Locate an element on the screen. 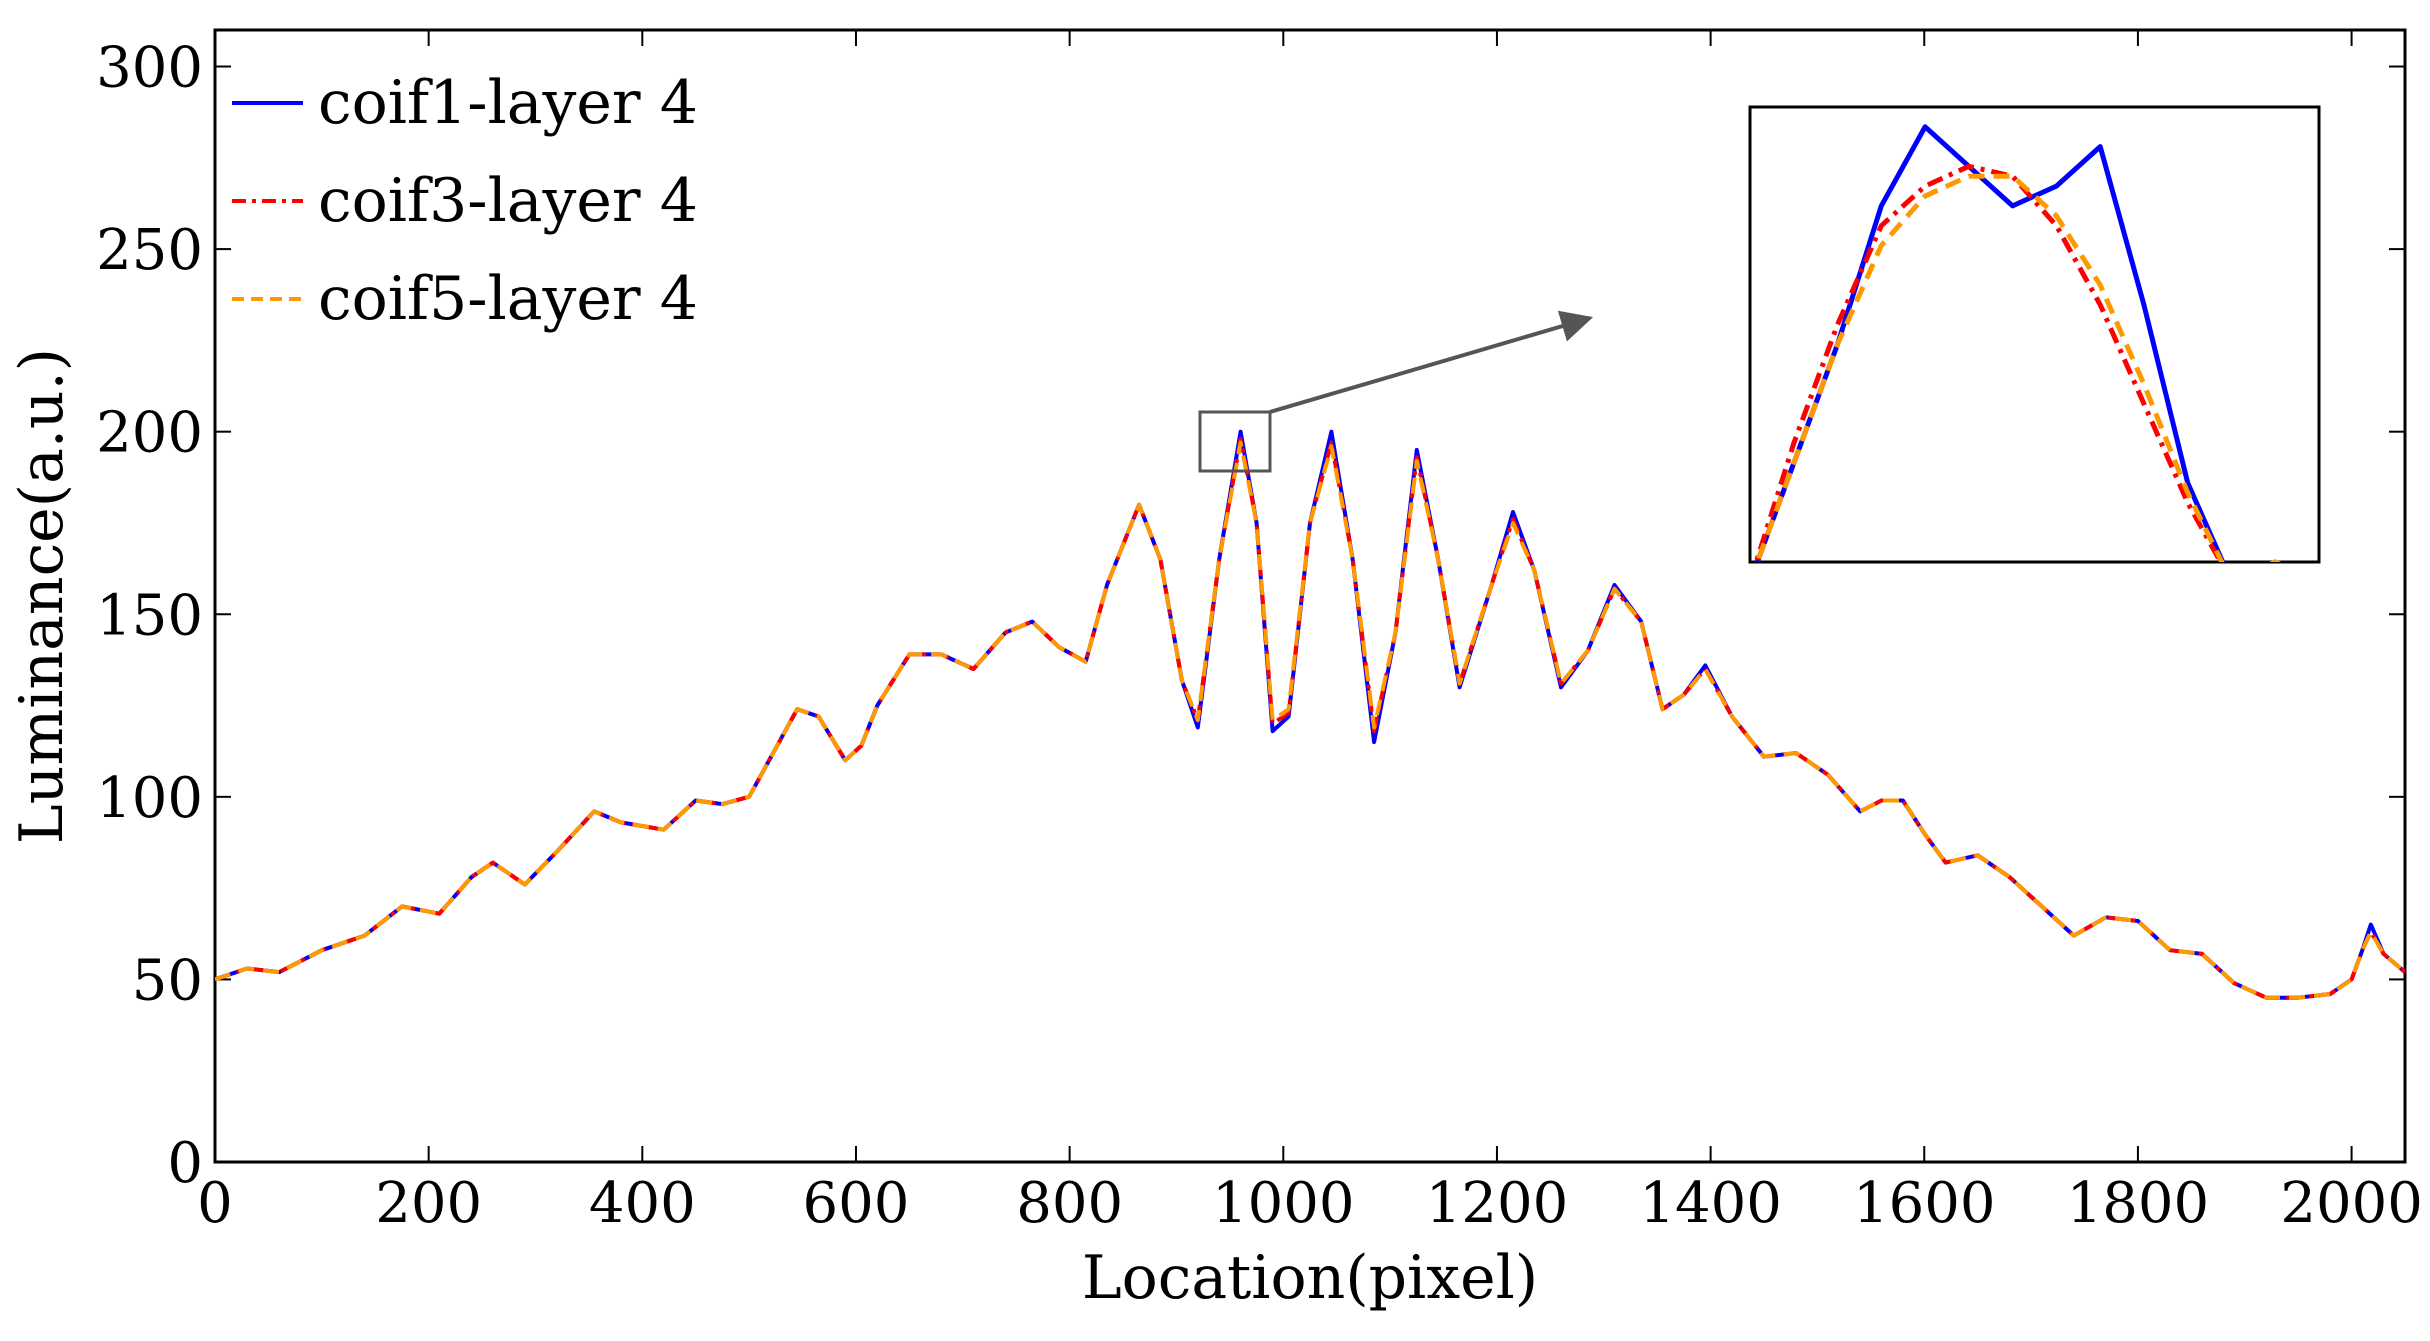  x-tick-label: 1200 is located at coordinates (1497, 1203).